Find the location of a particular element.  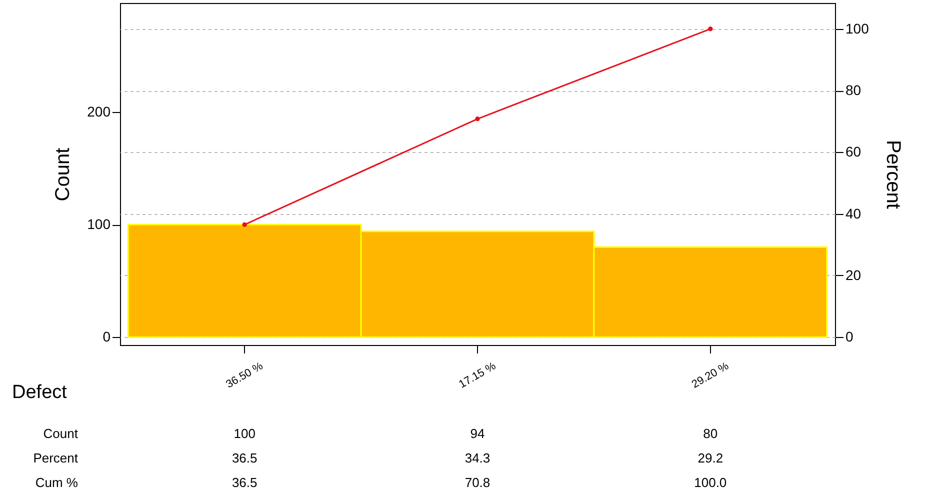

y-axis-title: Count is located at coordinates (63, 174).